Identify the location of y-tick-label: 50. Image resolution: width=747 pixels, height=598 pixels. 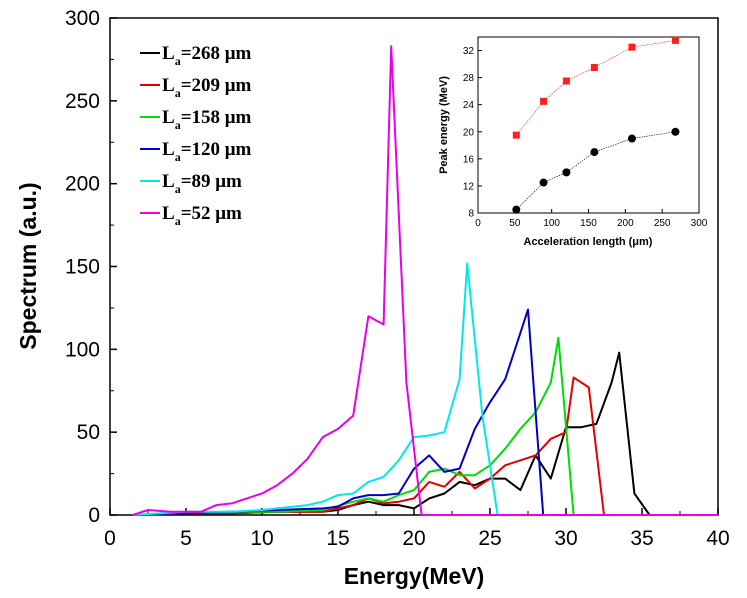
(88, 432).